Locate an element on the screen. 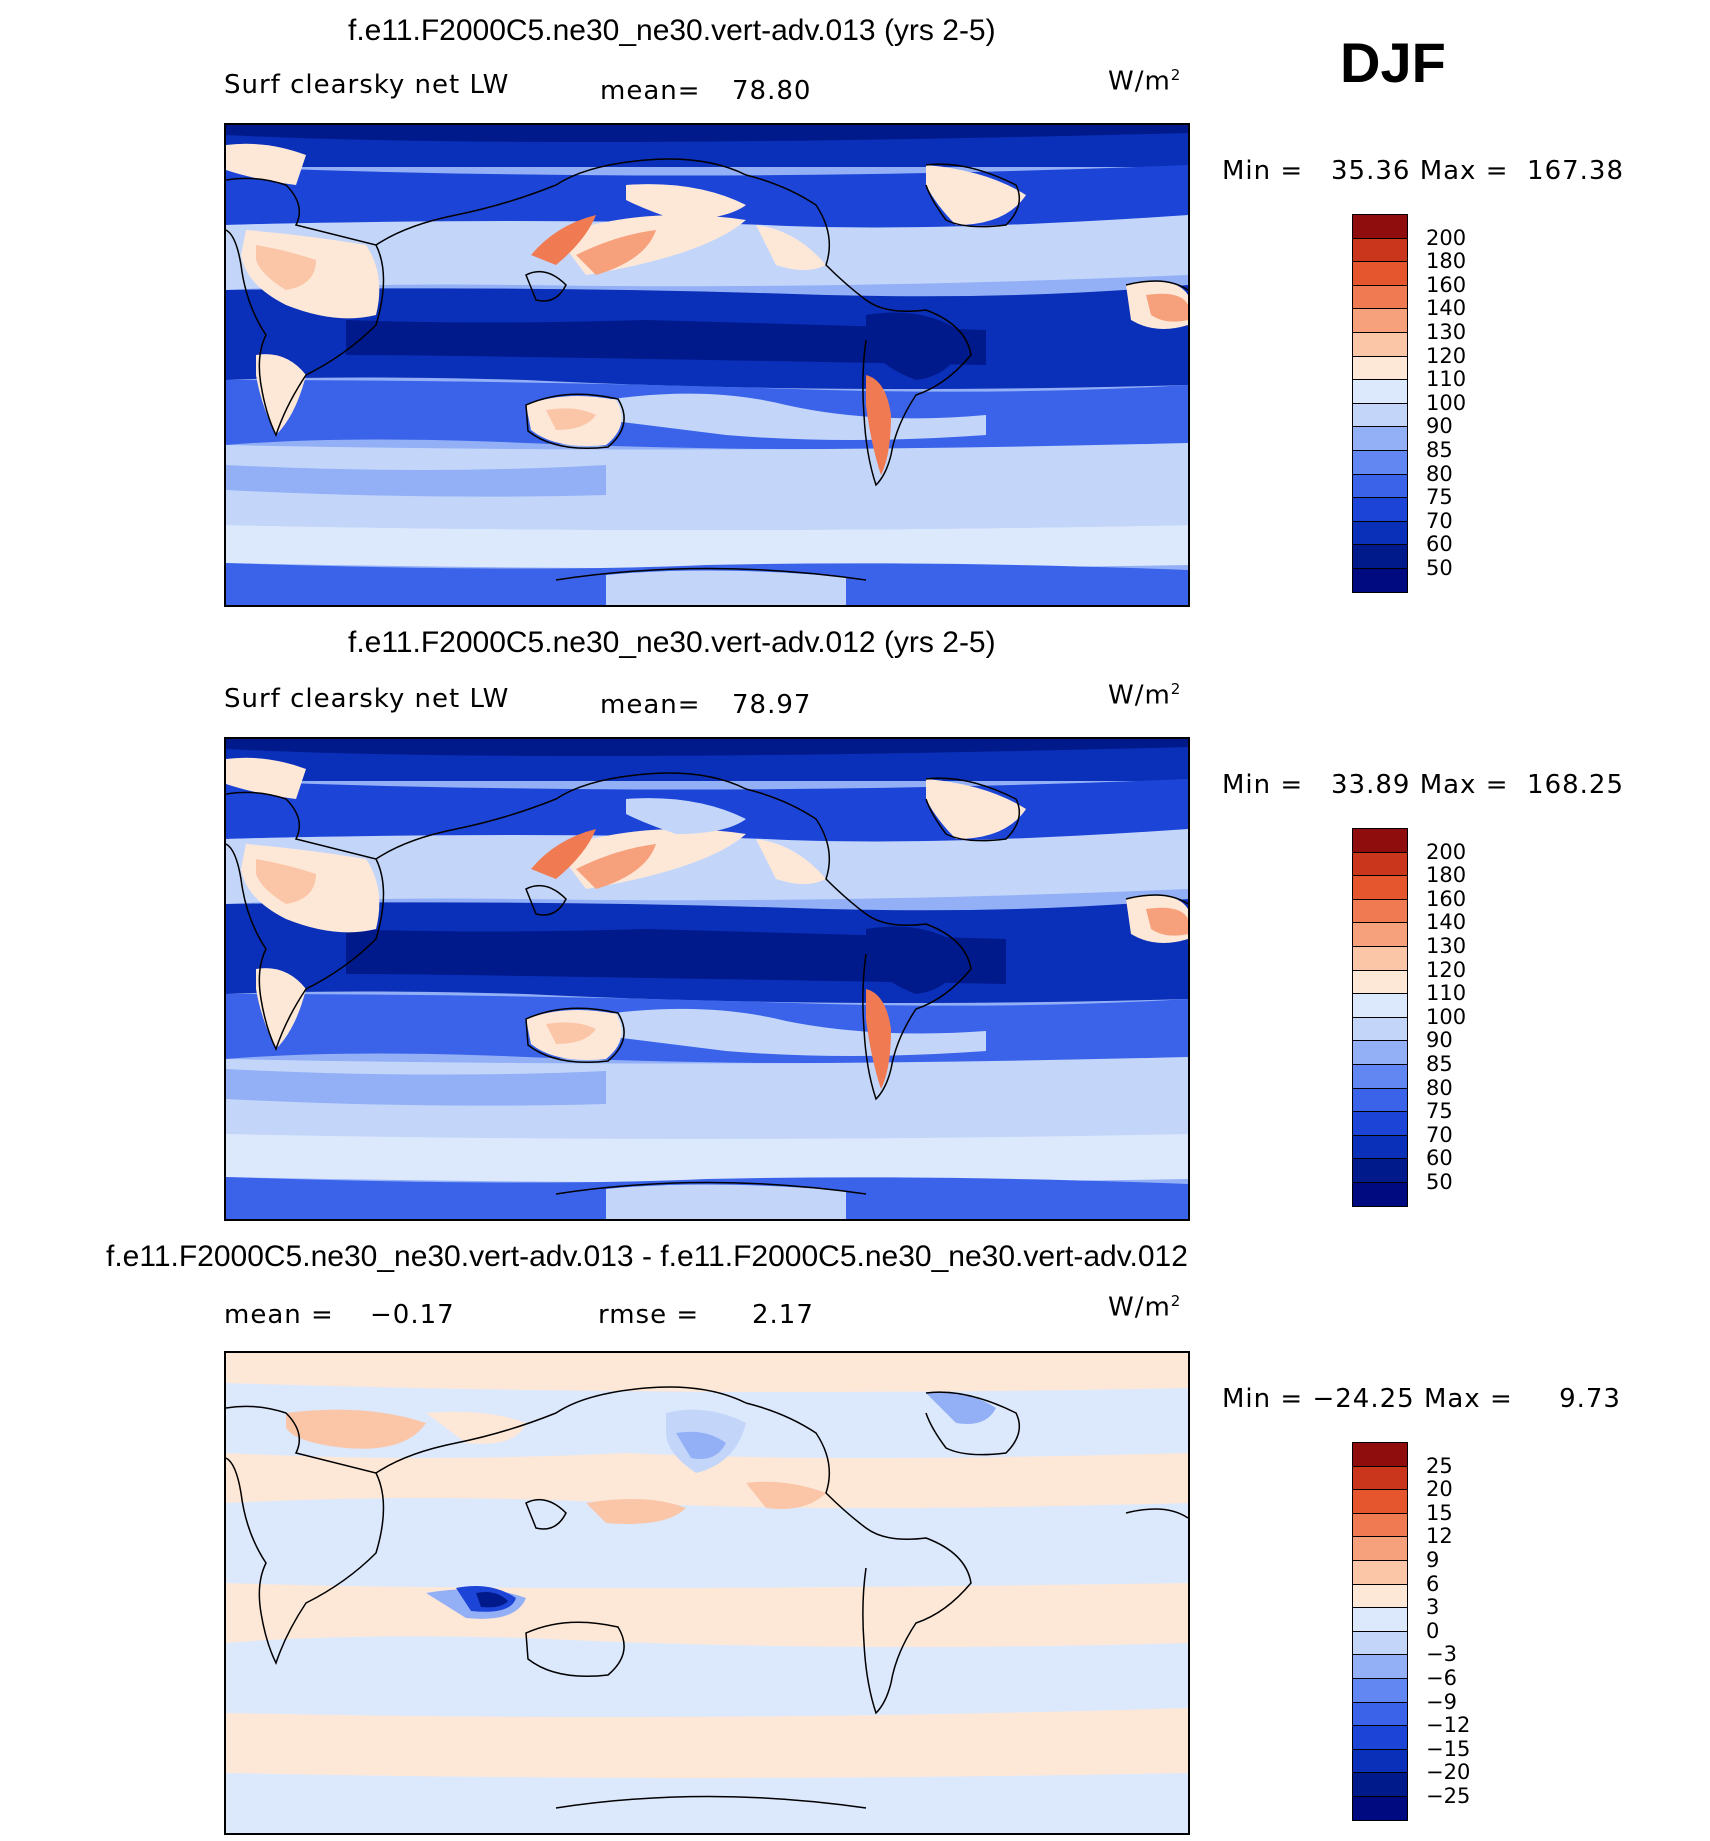 Image resolution: width=1710 pixels, height=1841 pixels. panel-1-map is located at coordinates (707, 365).